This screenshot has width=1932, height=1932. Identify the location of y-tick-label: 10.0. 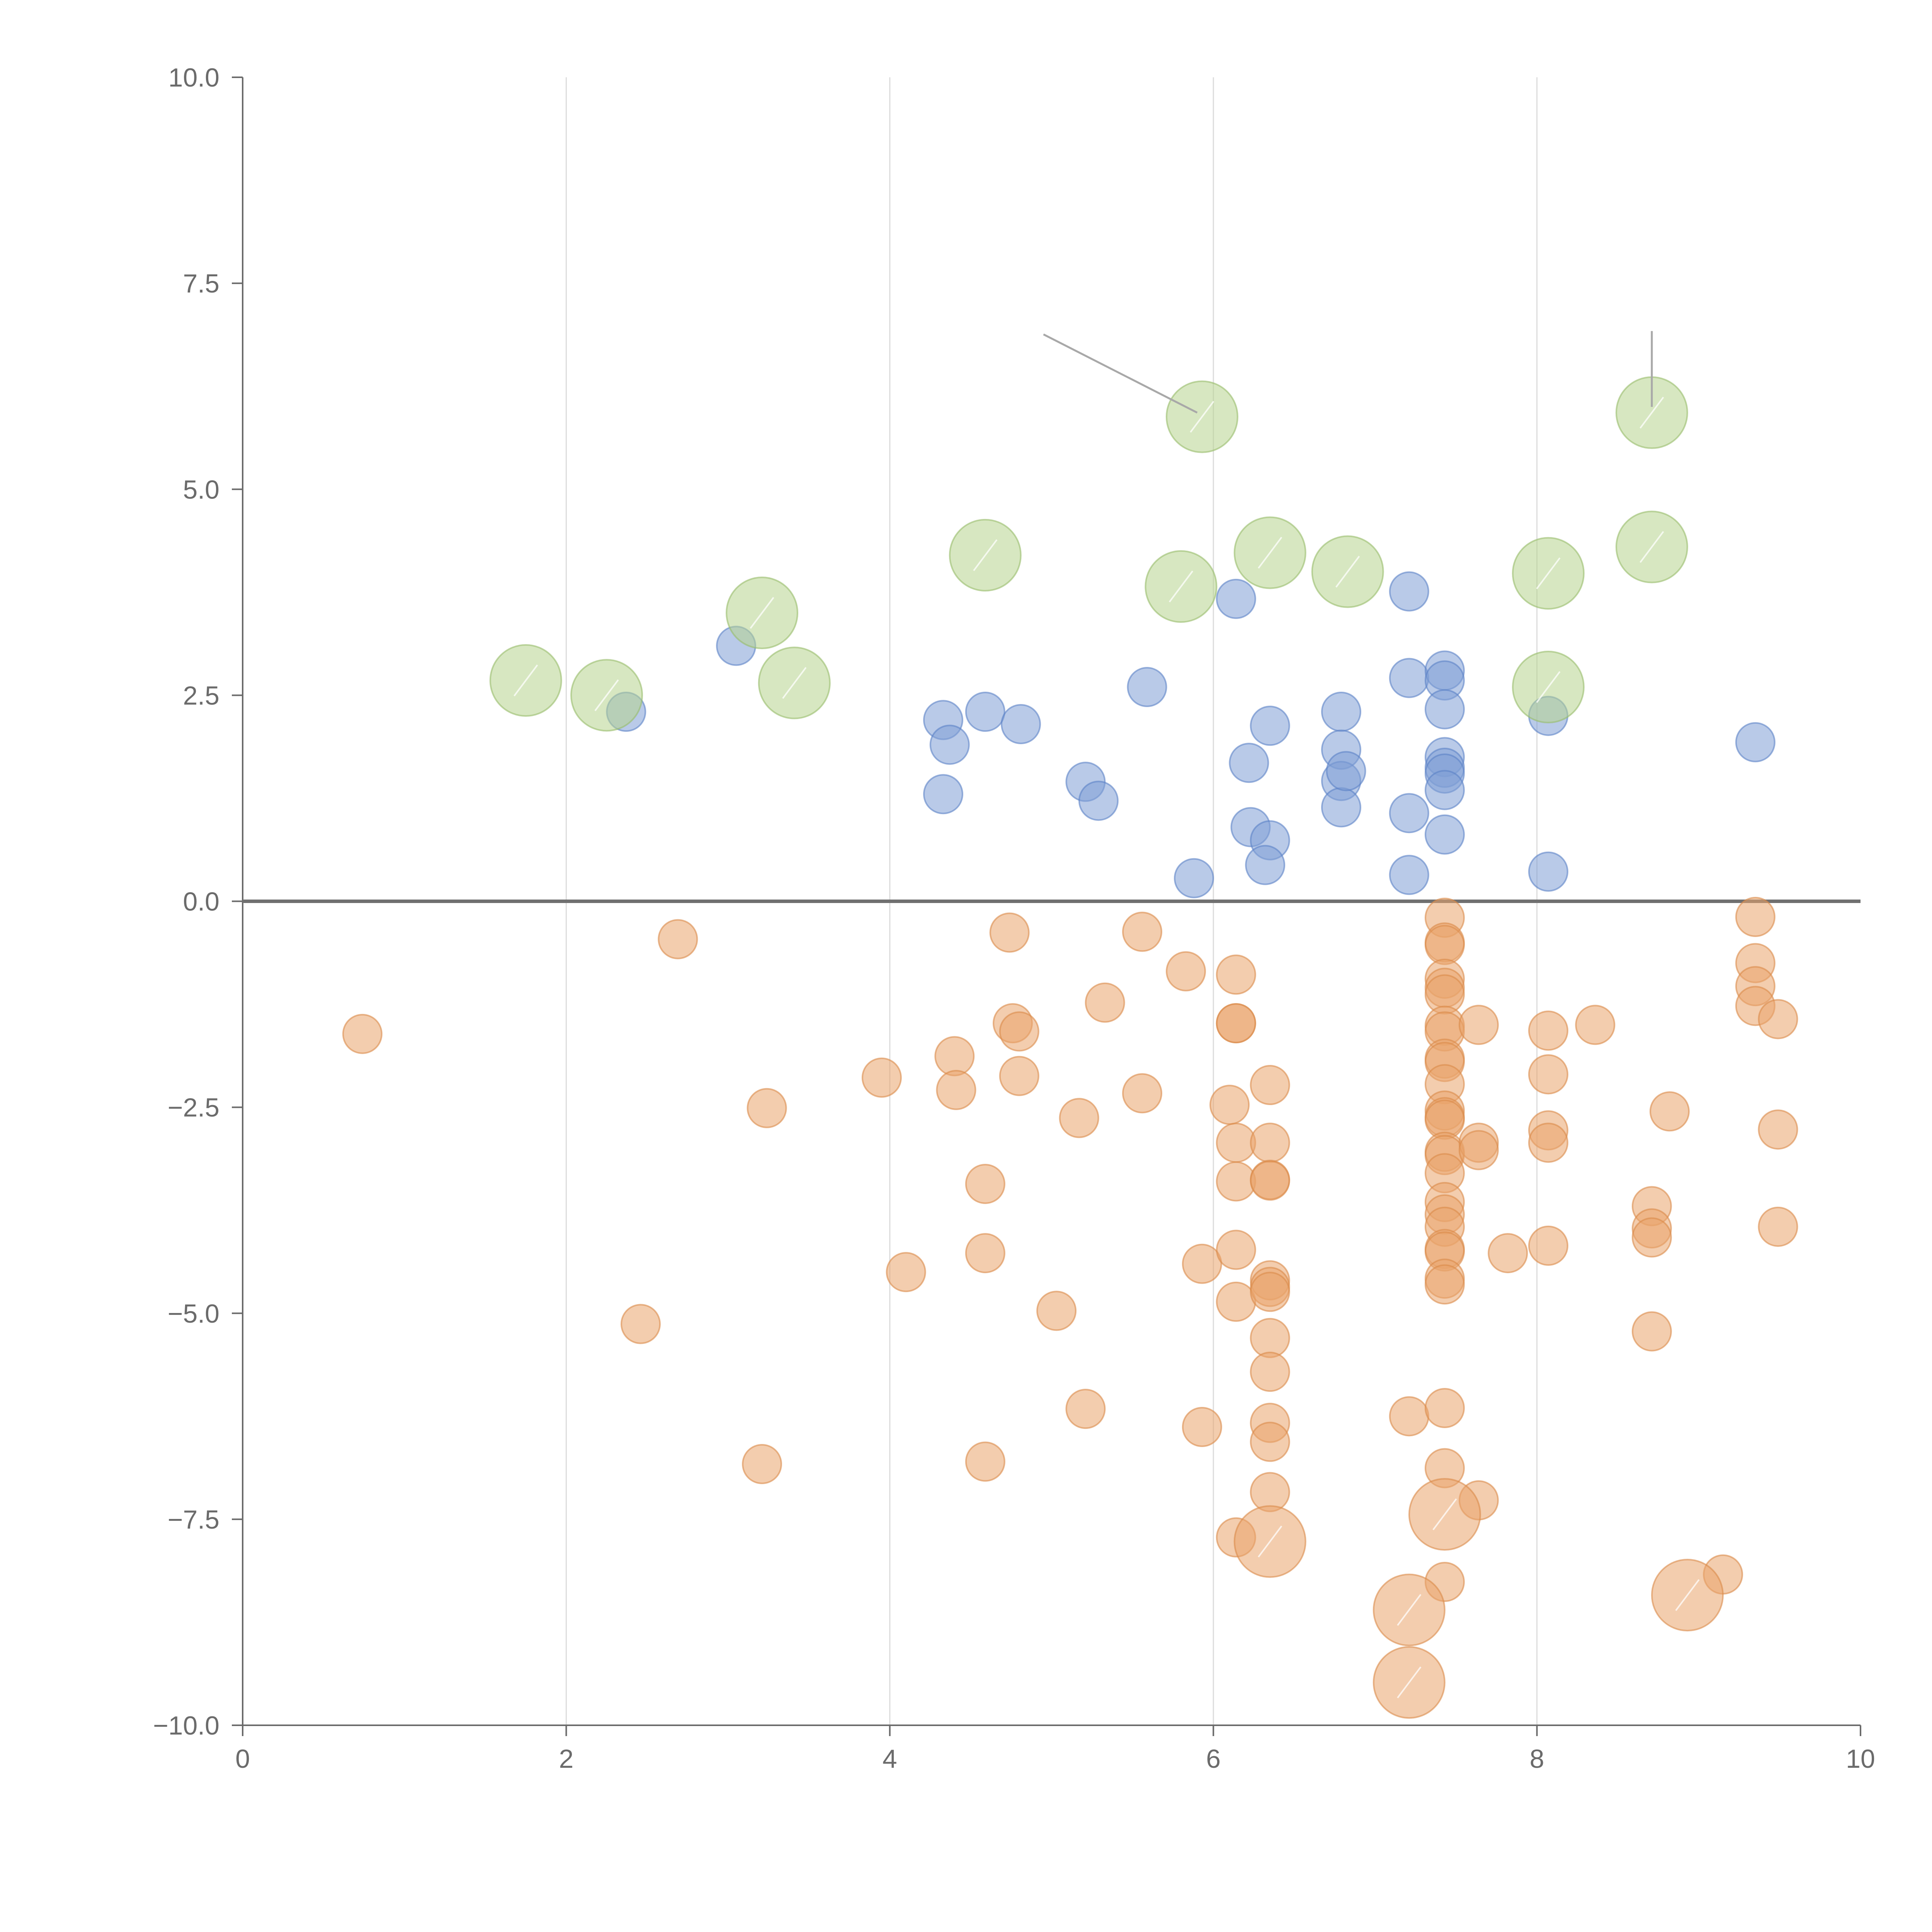
(193, 78).